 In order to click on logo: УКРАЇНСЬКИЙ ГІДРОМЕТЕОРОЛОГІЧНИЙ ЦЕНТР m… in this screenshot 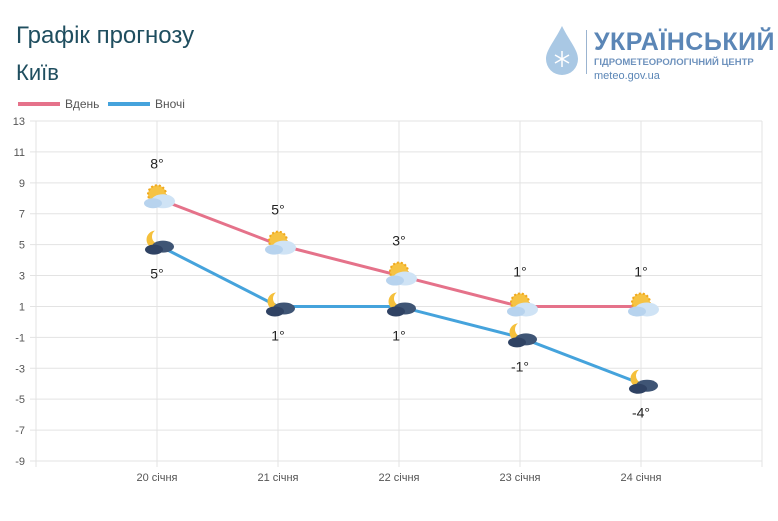, I will do `click(660, 52)`.